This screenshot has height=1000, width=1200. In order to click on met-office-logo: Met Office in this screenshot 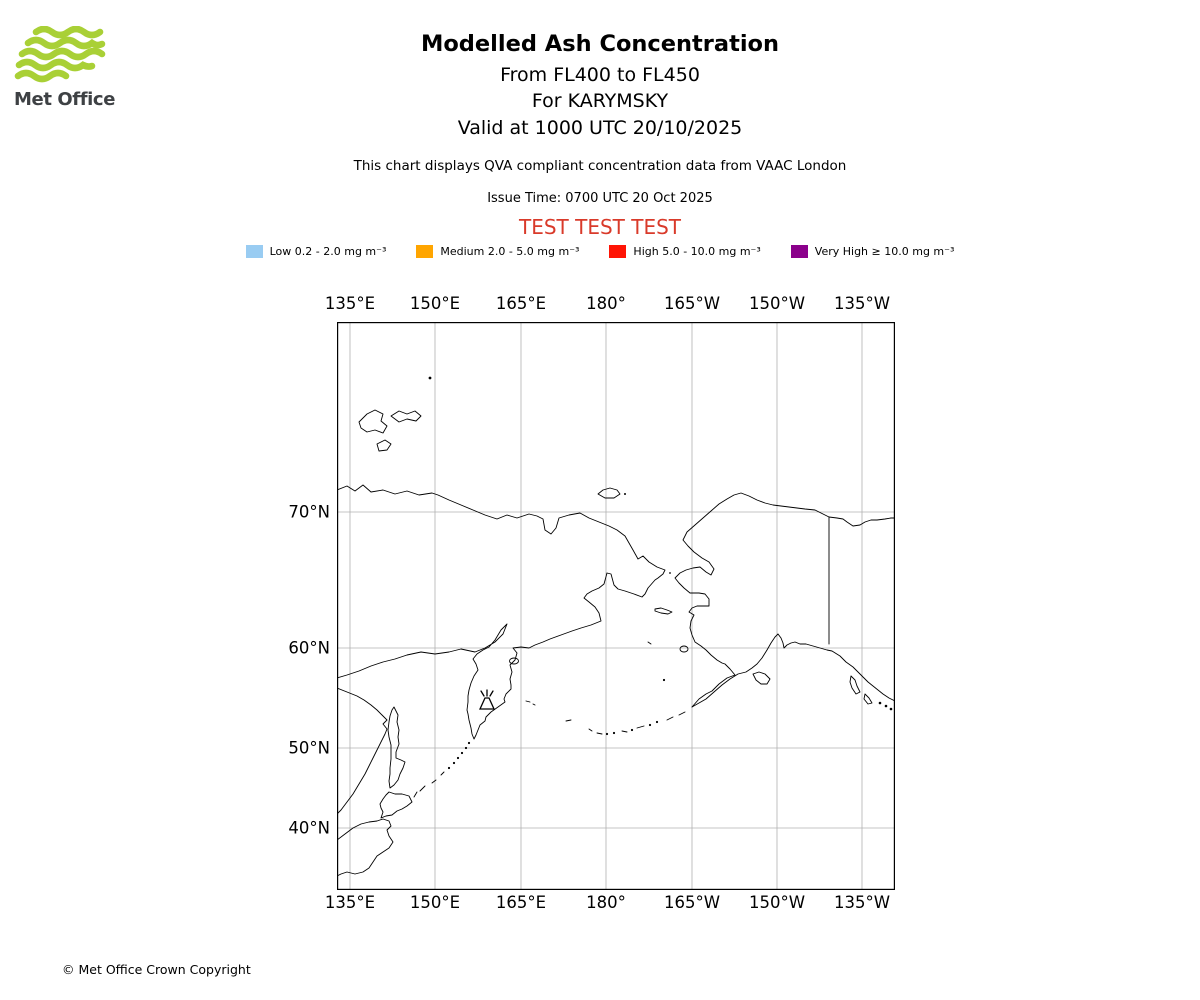, I will do `click(74, 67)`.